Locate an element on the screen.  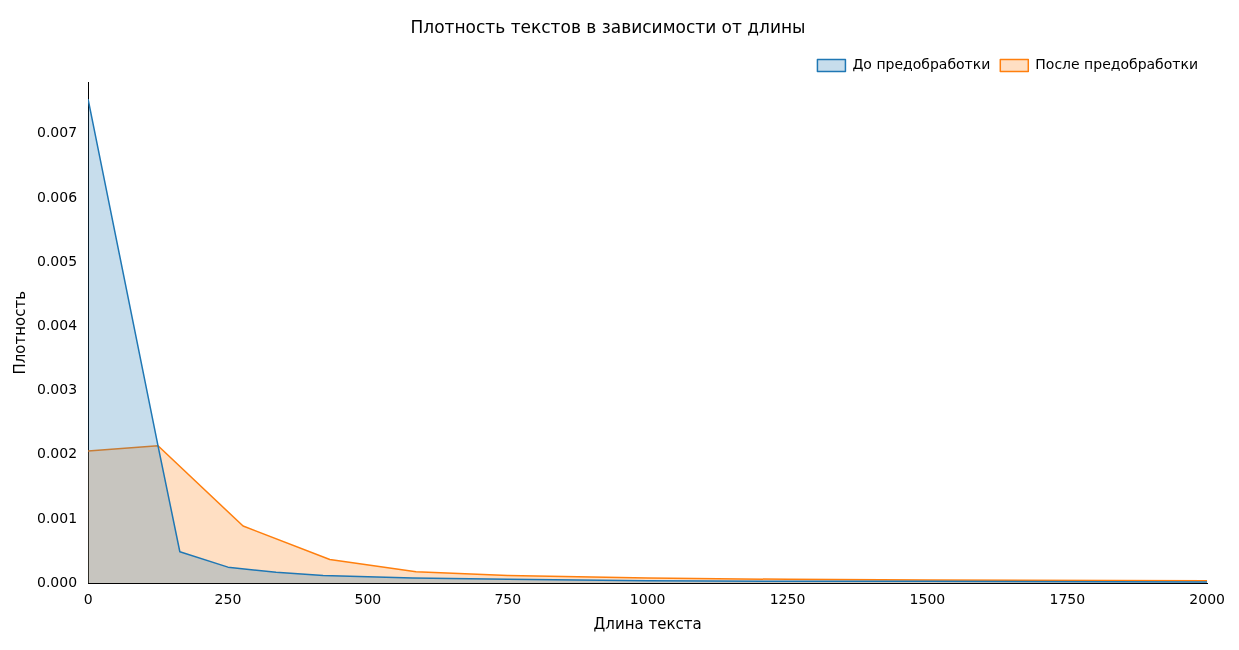
y-tick-label: 0.006 is located at coordinates (57, 196).